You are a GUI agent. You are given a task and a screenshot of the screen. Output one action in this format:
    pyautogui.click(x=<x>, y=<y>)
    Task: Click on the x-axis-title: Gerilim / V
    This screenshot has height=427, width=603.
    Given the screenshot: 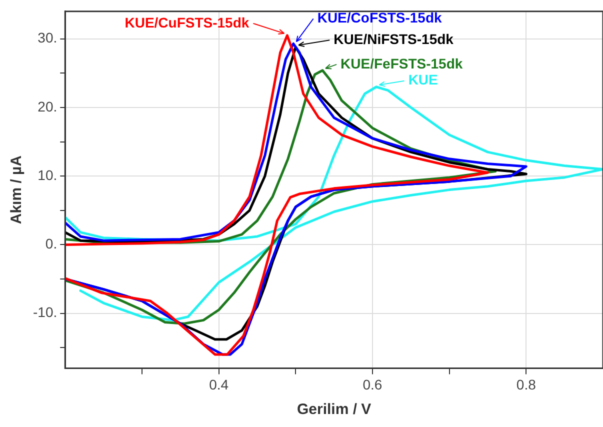 What is the action you would take?
    pyautogui.click(x=334, y=409)
    